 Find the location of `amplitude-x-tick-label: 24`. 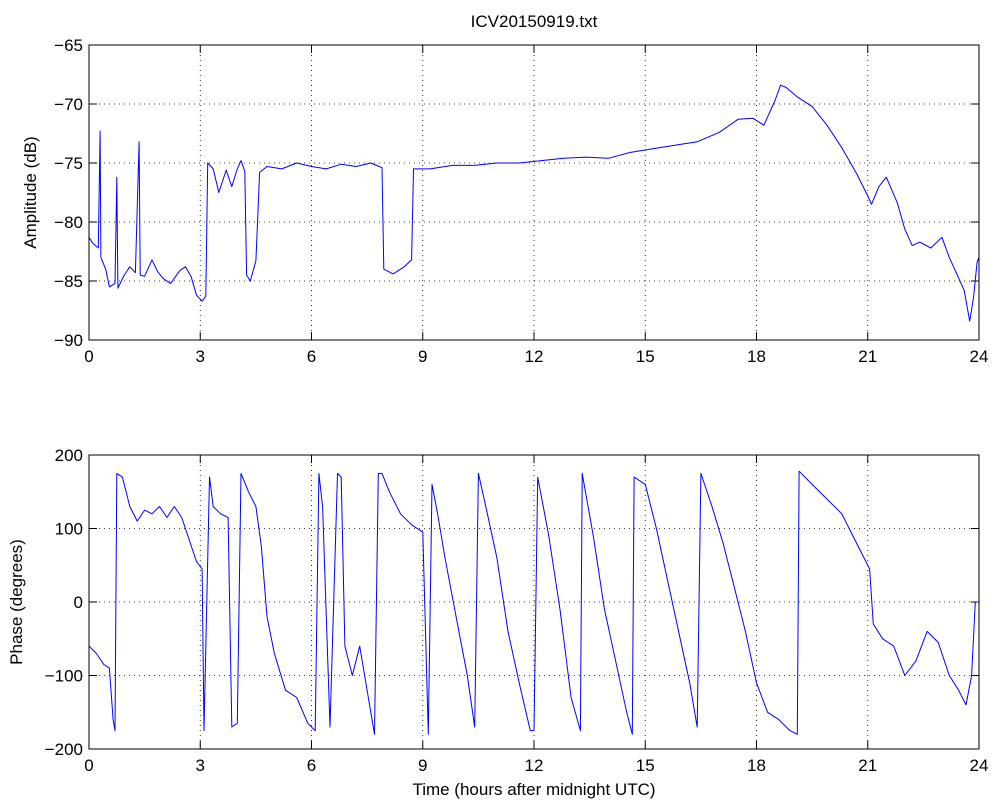

amplitude-x-tick-label: 24 is located at coordinates (979, 356).